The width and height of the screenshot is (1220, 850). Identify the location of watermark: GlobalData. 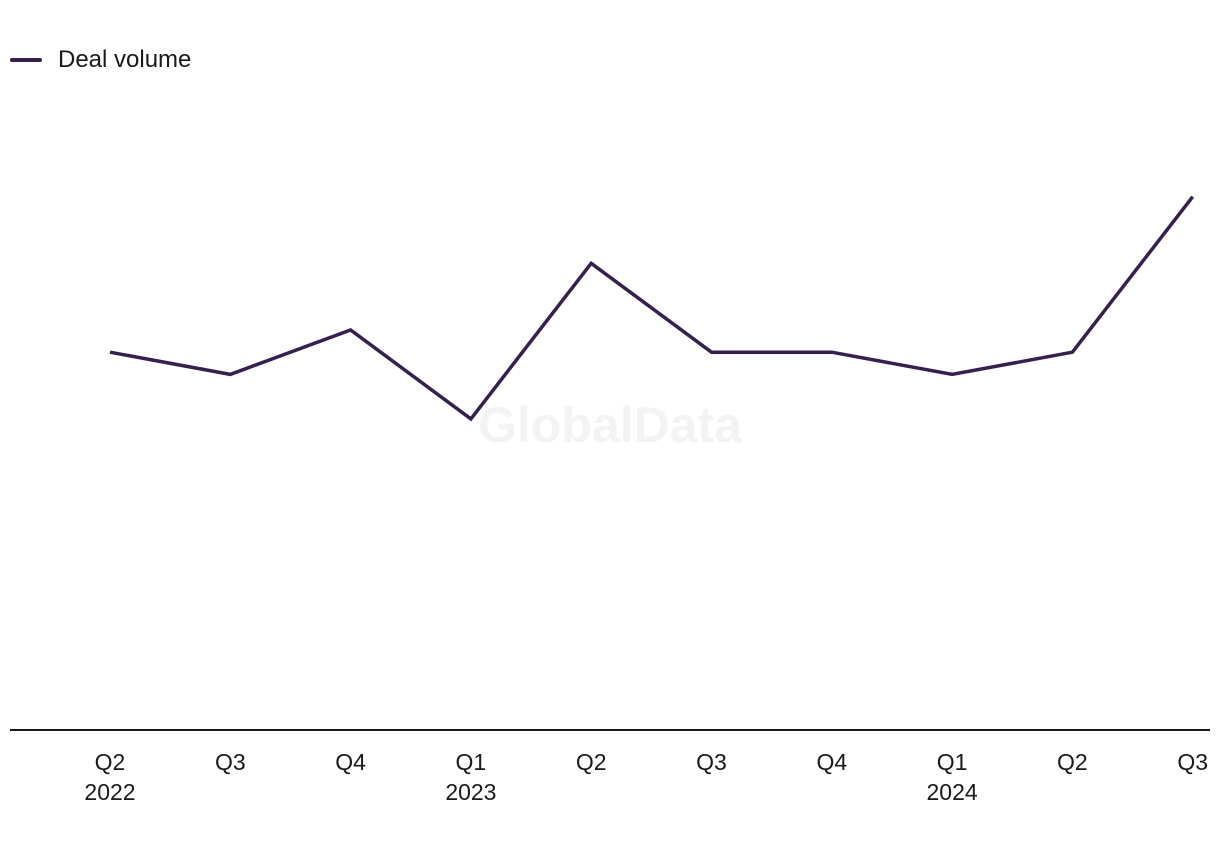
(610, 425).